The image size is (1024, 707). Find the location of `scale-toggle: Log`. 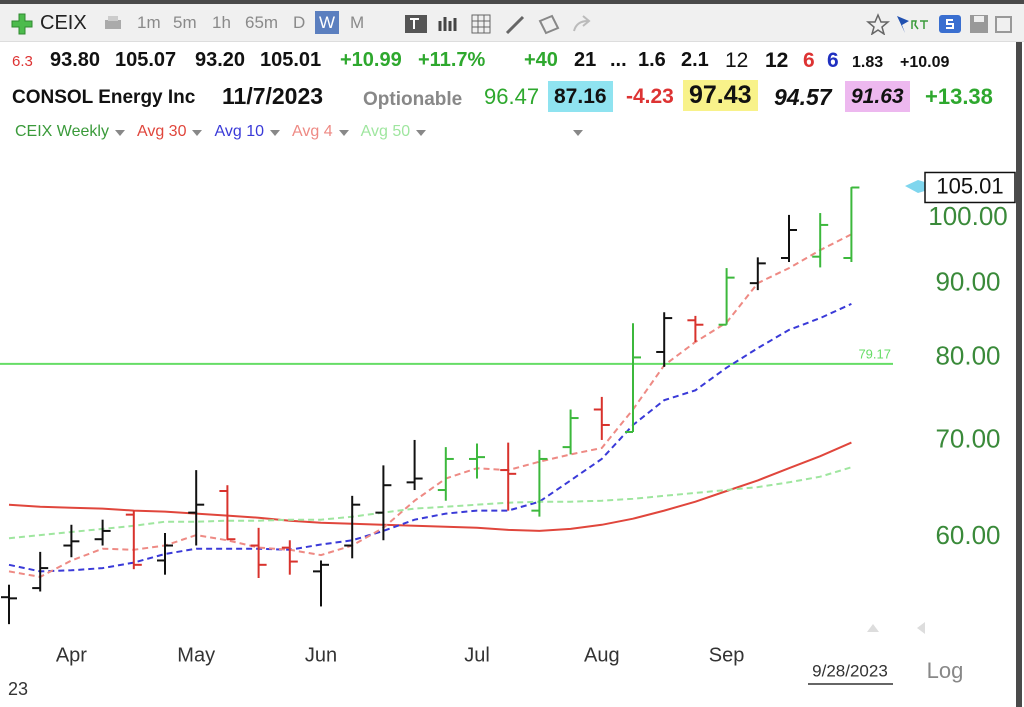

scale-toggle: Log is located at coordinates (945, 670).